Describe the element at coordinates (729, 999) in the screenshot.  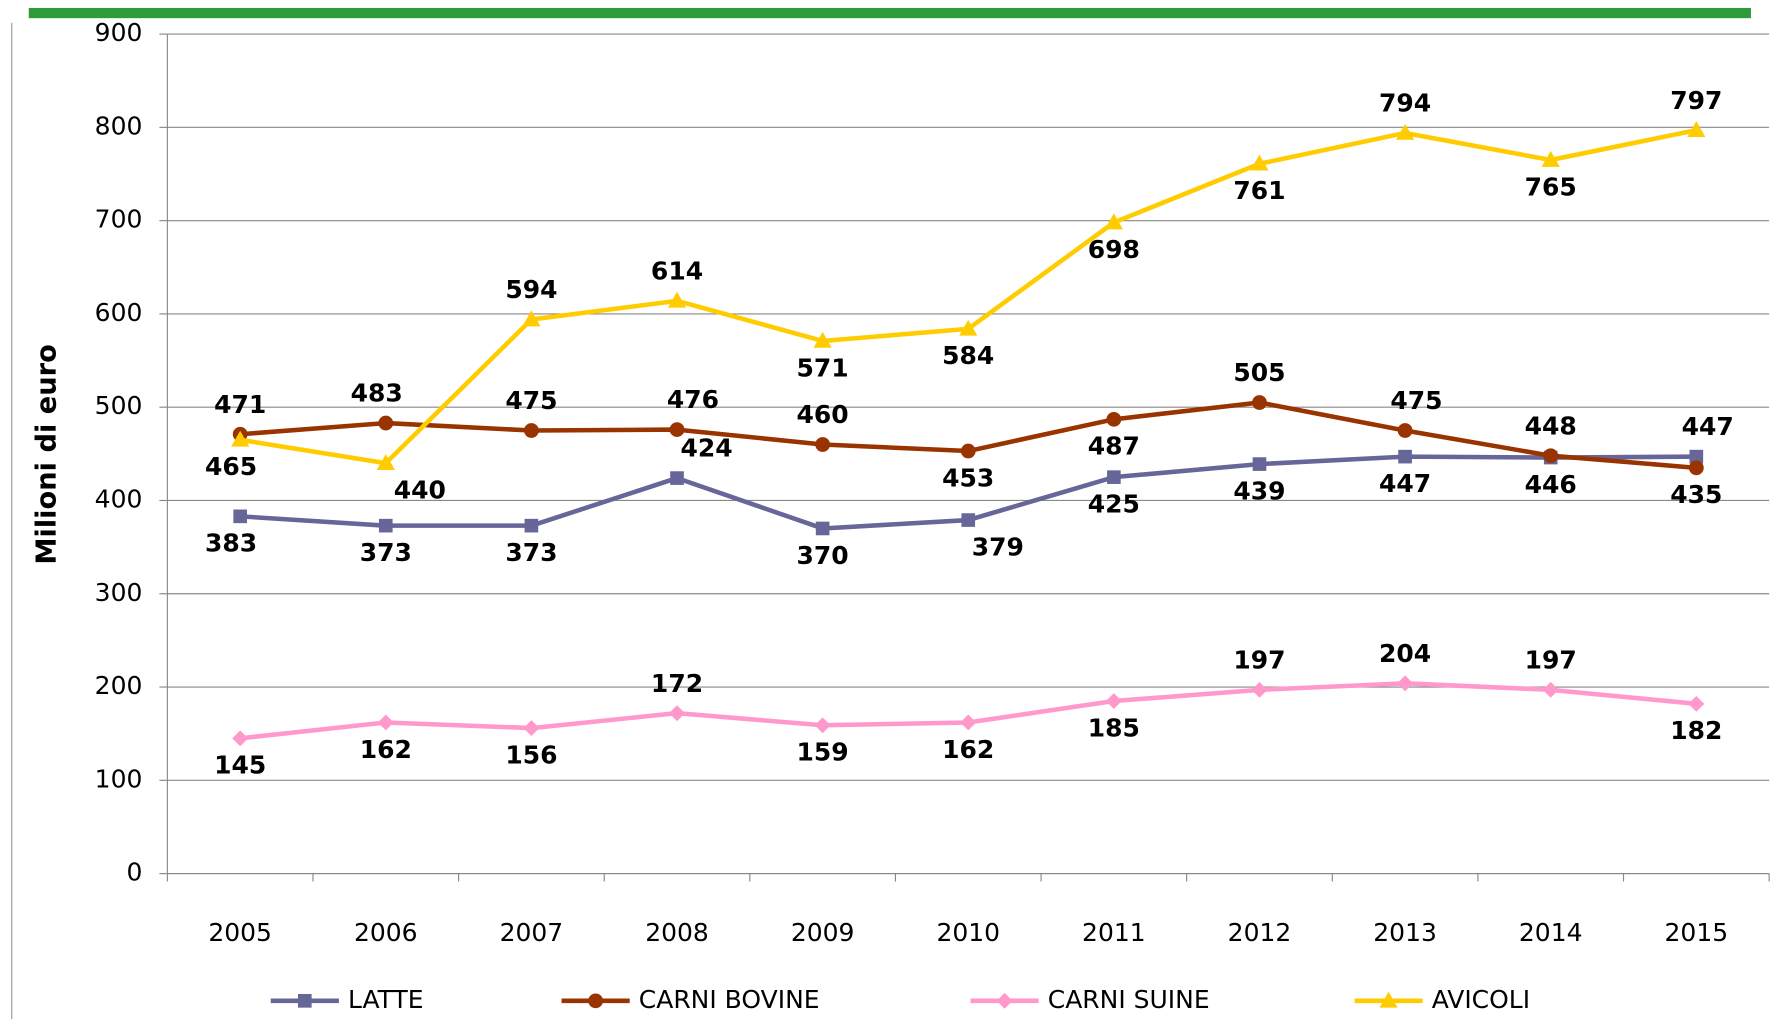
I see `legend-label: CARNI BOVINE` at that location.